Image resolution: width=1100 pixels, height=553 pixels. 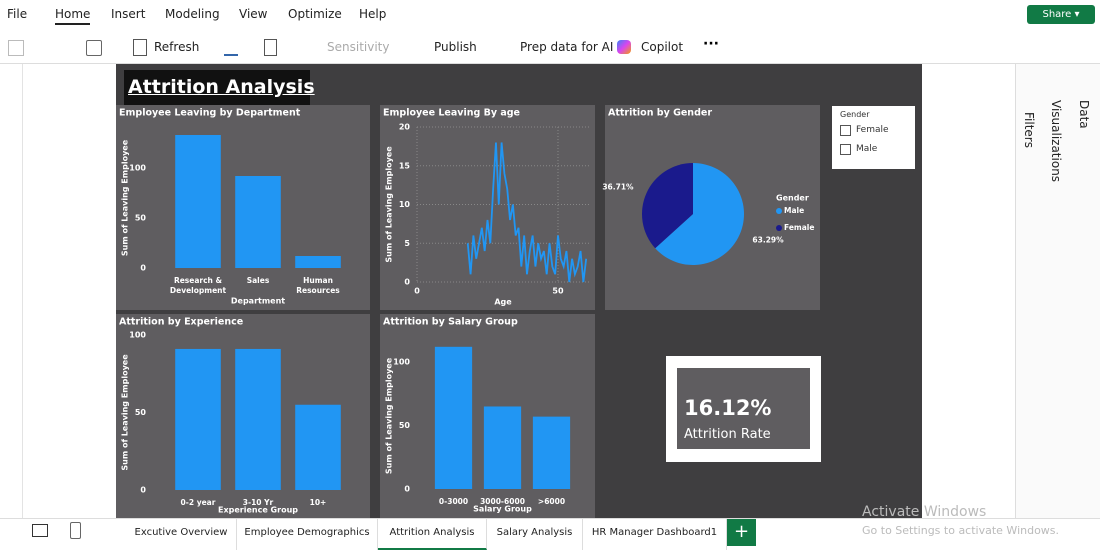 What do you see at coordinates (567, 47) in the screenshot?
I see `prep-button: Prep data for AI` at bounding box center [567, 47].